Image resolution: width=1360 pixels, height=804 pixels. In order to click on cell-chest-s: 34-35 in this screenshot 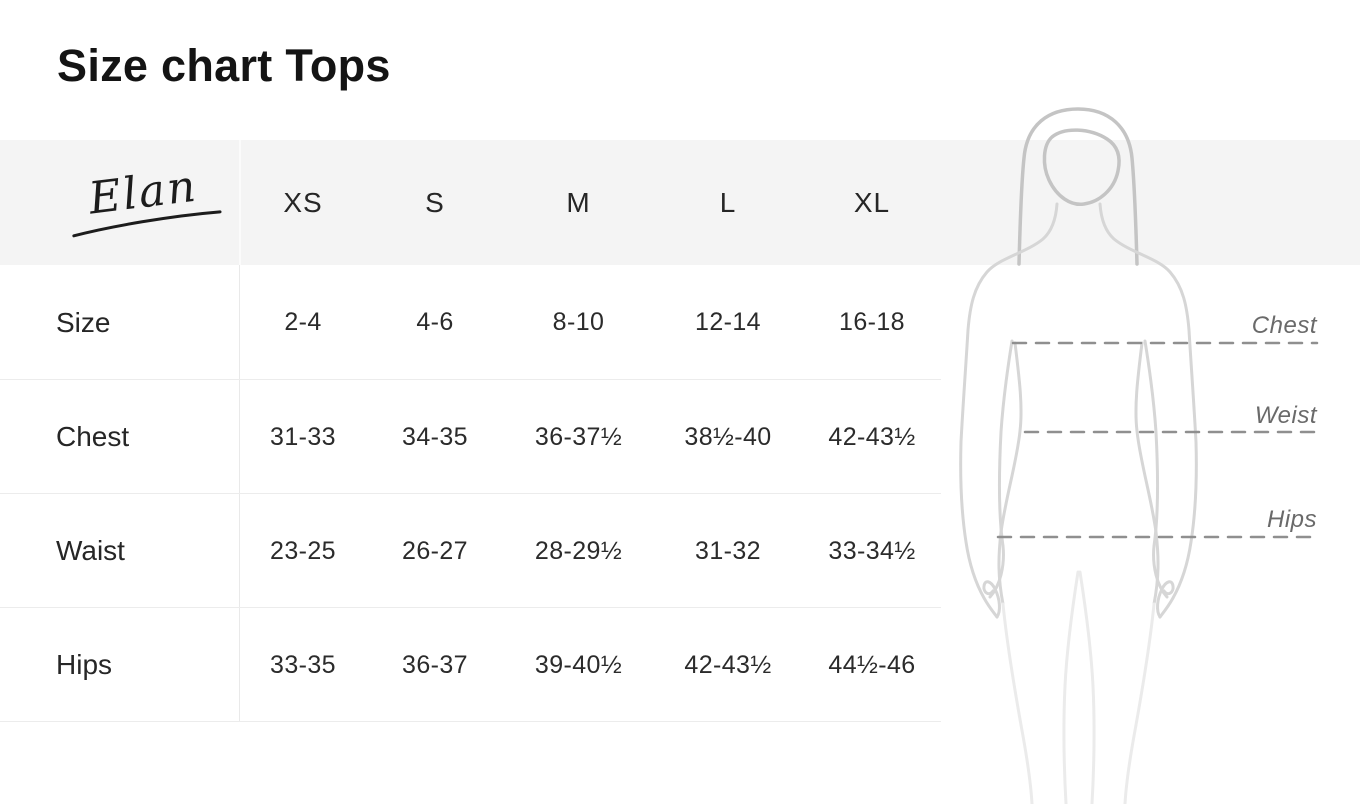, I will do `click(435, 436)`.